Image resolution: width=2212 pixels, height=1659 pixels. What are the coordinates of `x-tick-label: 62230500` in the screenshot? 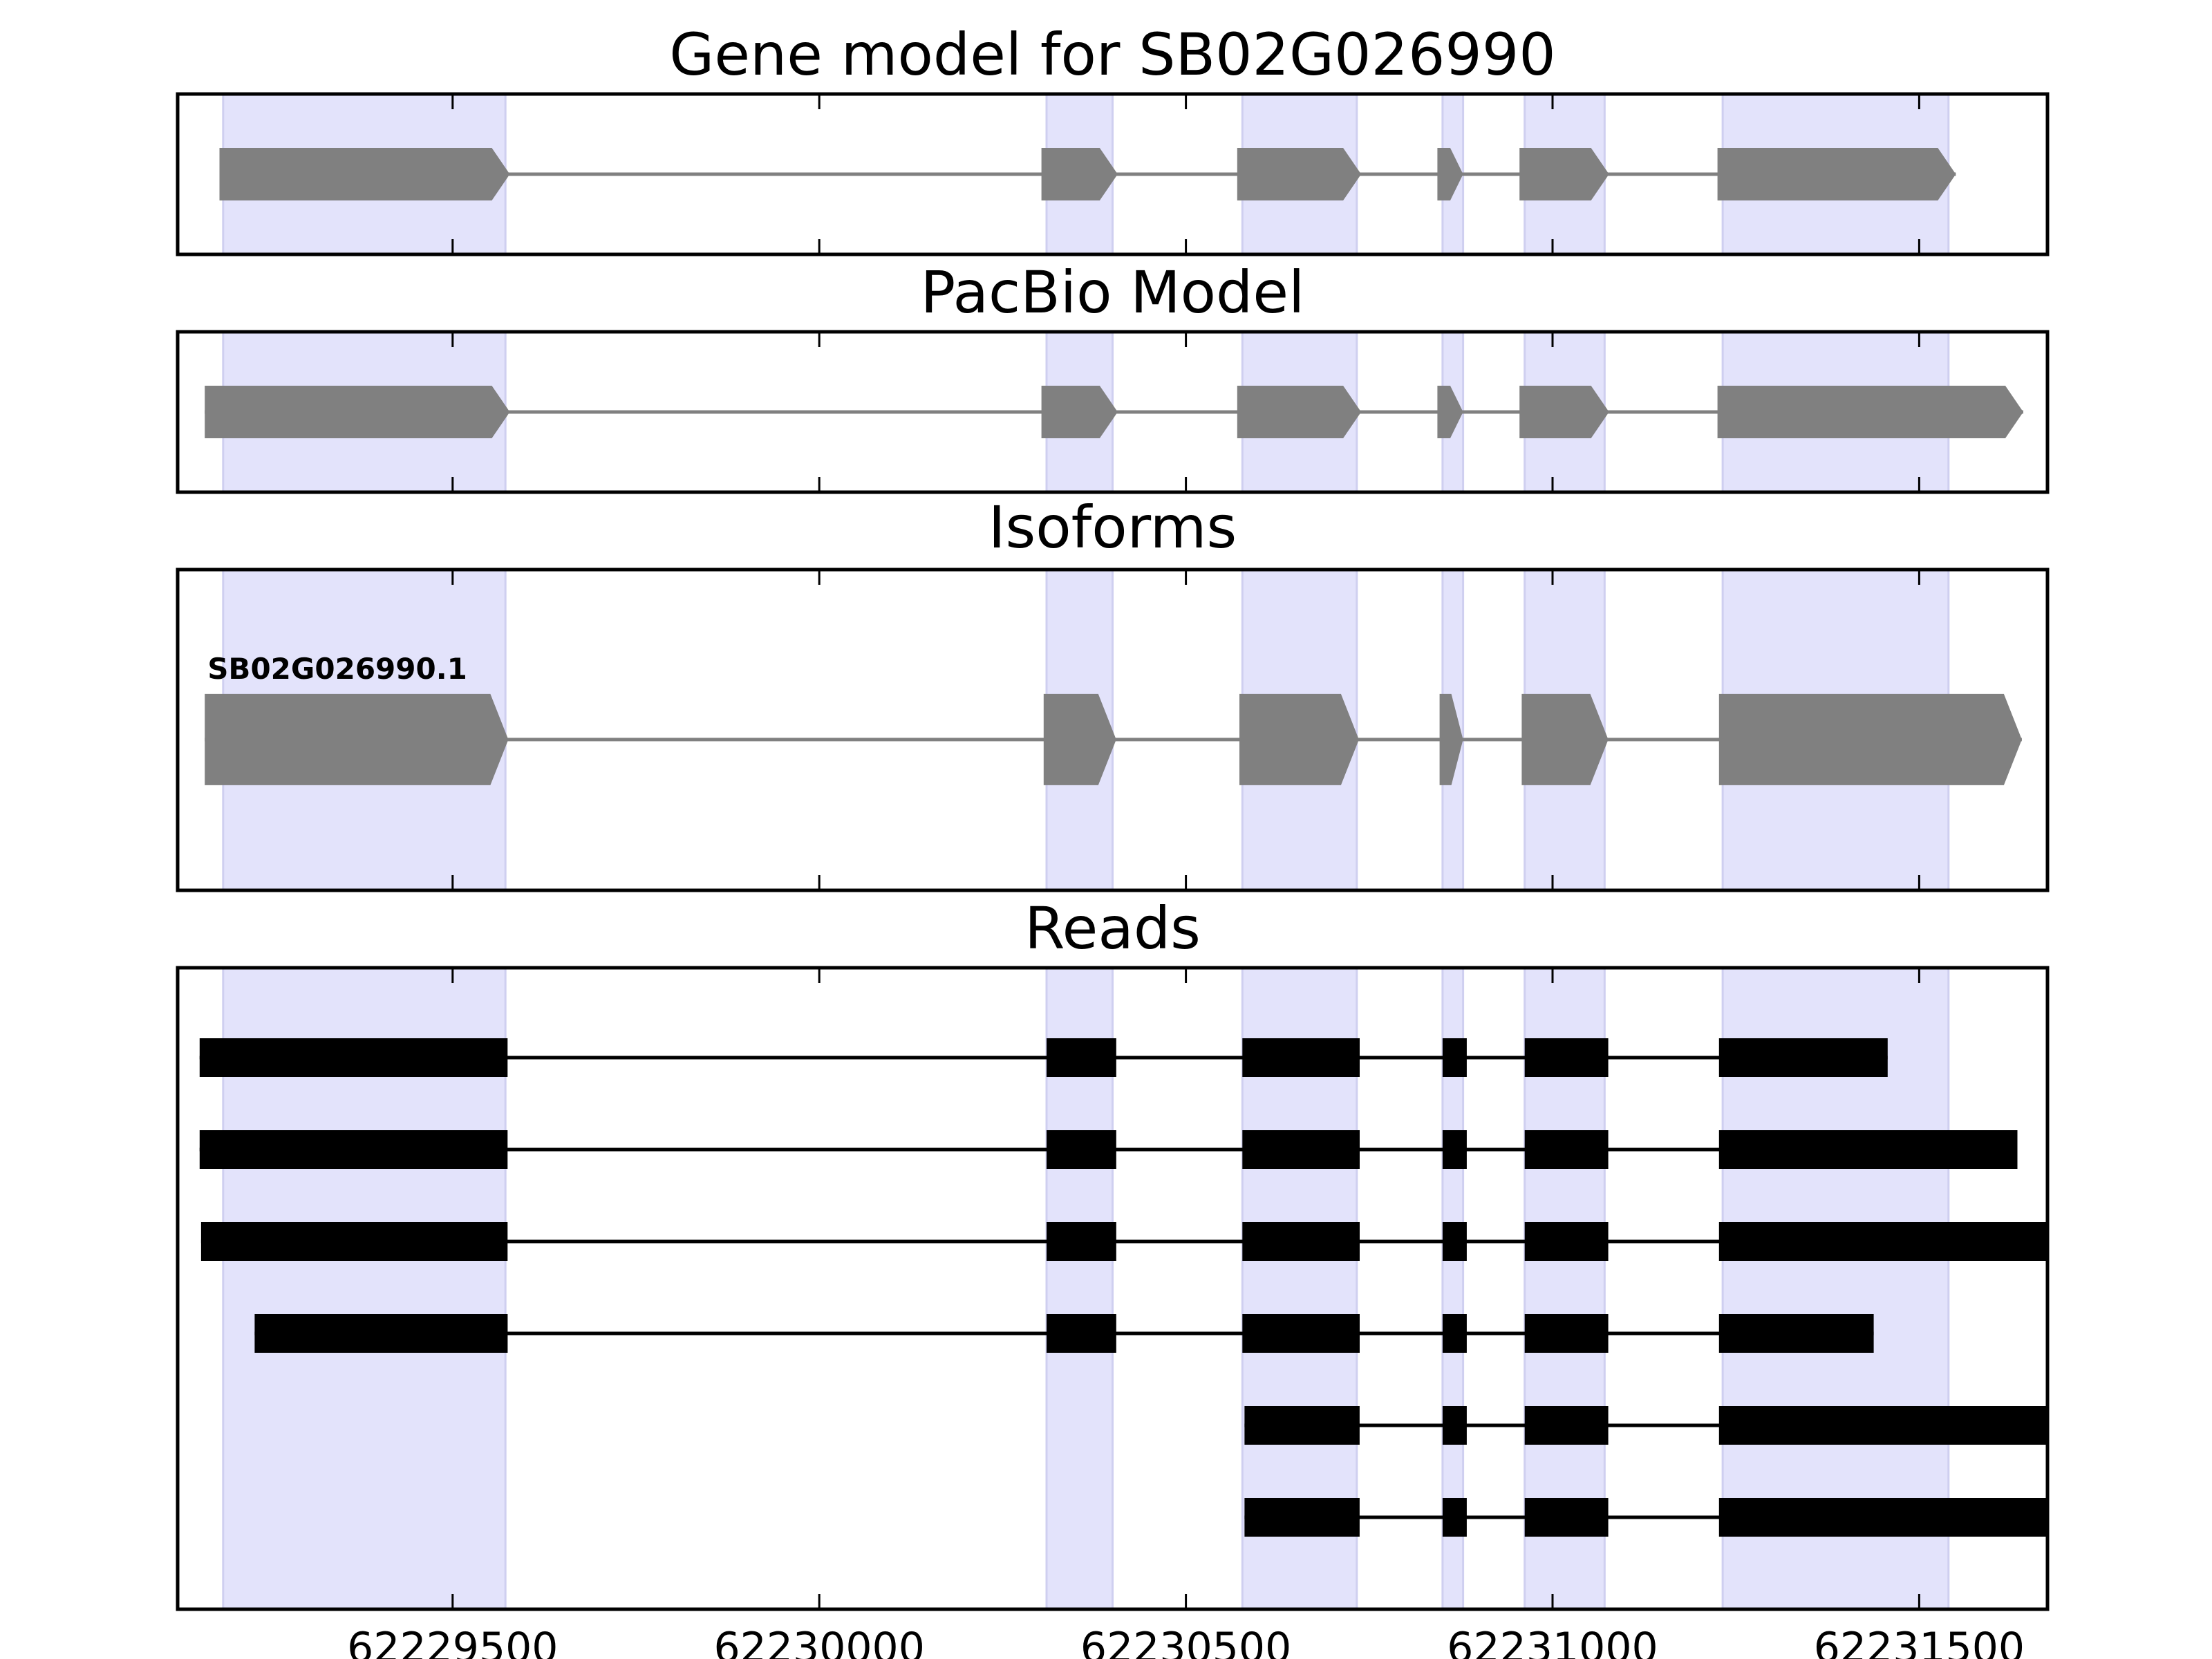 It's located at (1185, 1642).